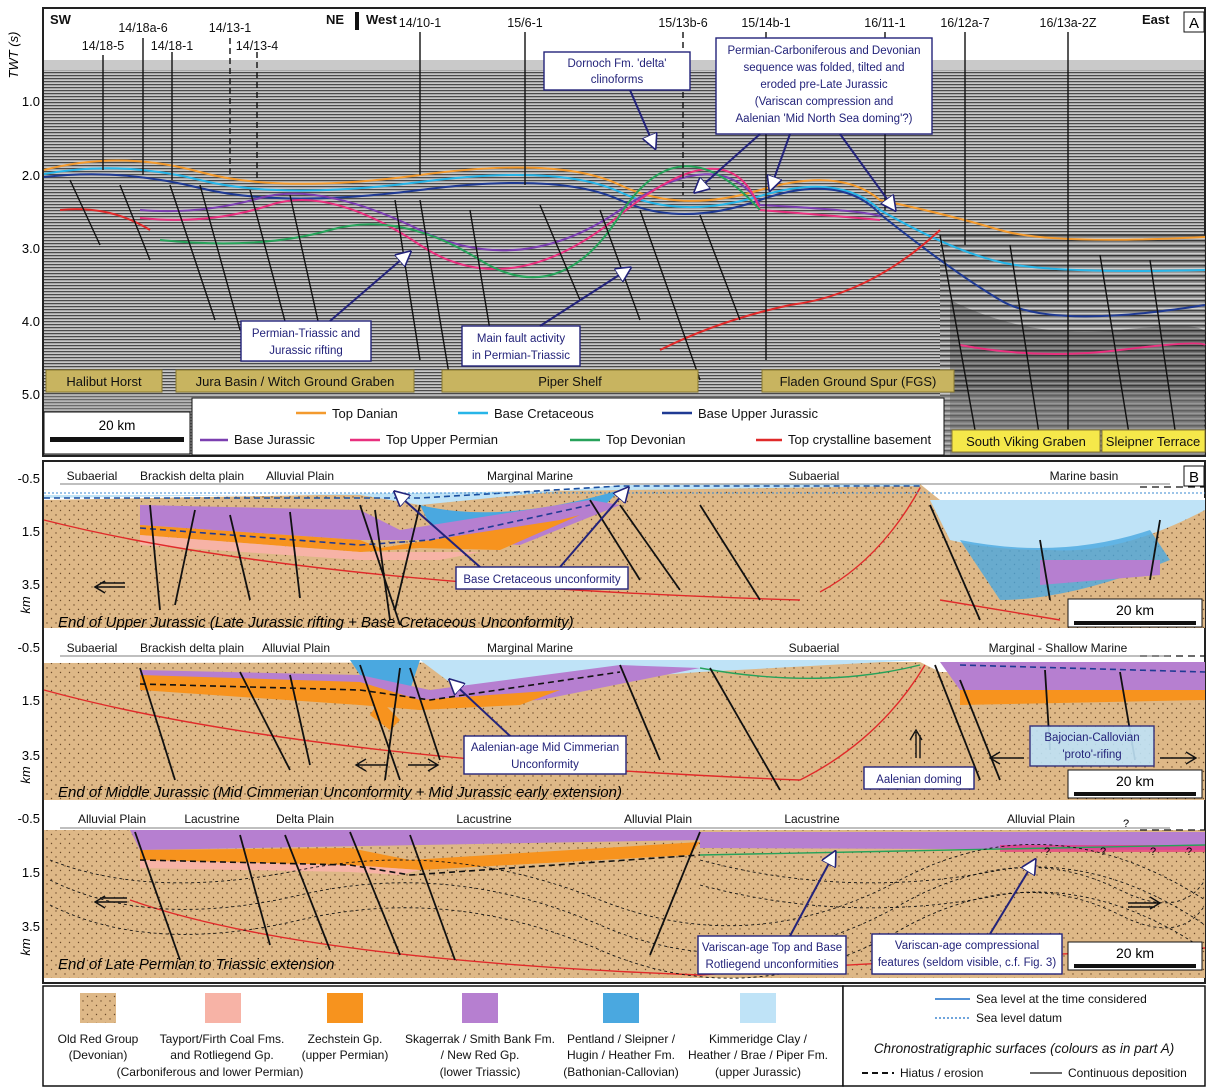  What do you see at coordinates (31, 248) in the screenshot?
I see `y-tick: 3.0` at bounding box center [31, 248].